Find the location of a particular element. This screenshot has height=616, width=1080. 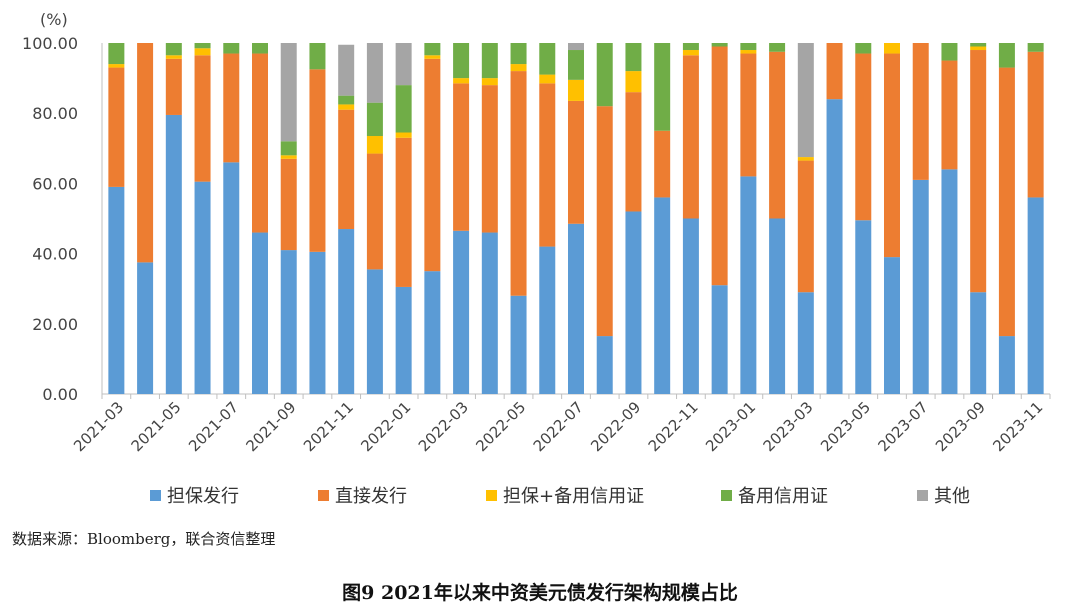

y-axis-unit-label: (%) is located at coordinates (54, 19).